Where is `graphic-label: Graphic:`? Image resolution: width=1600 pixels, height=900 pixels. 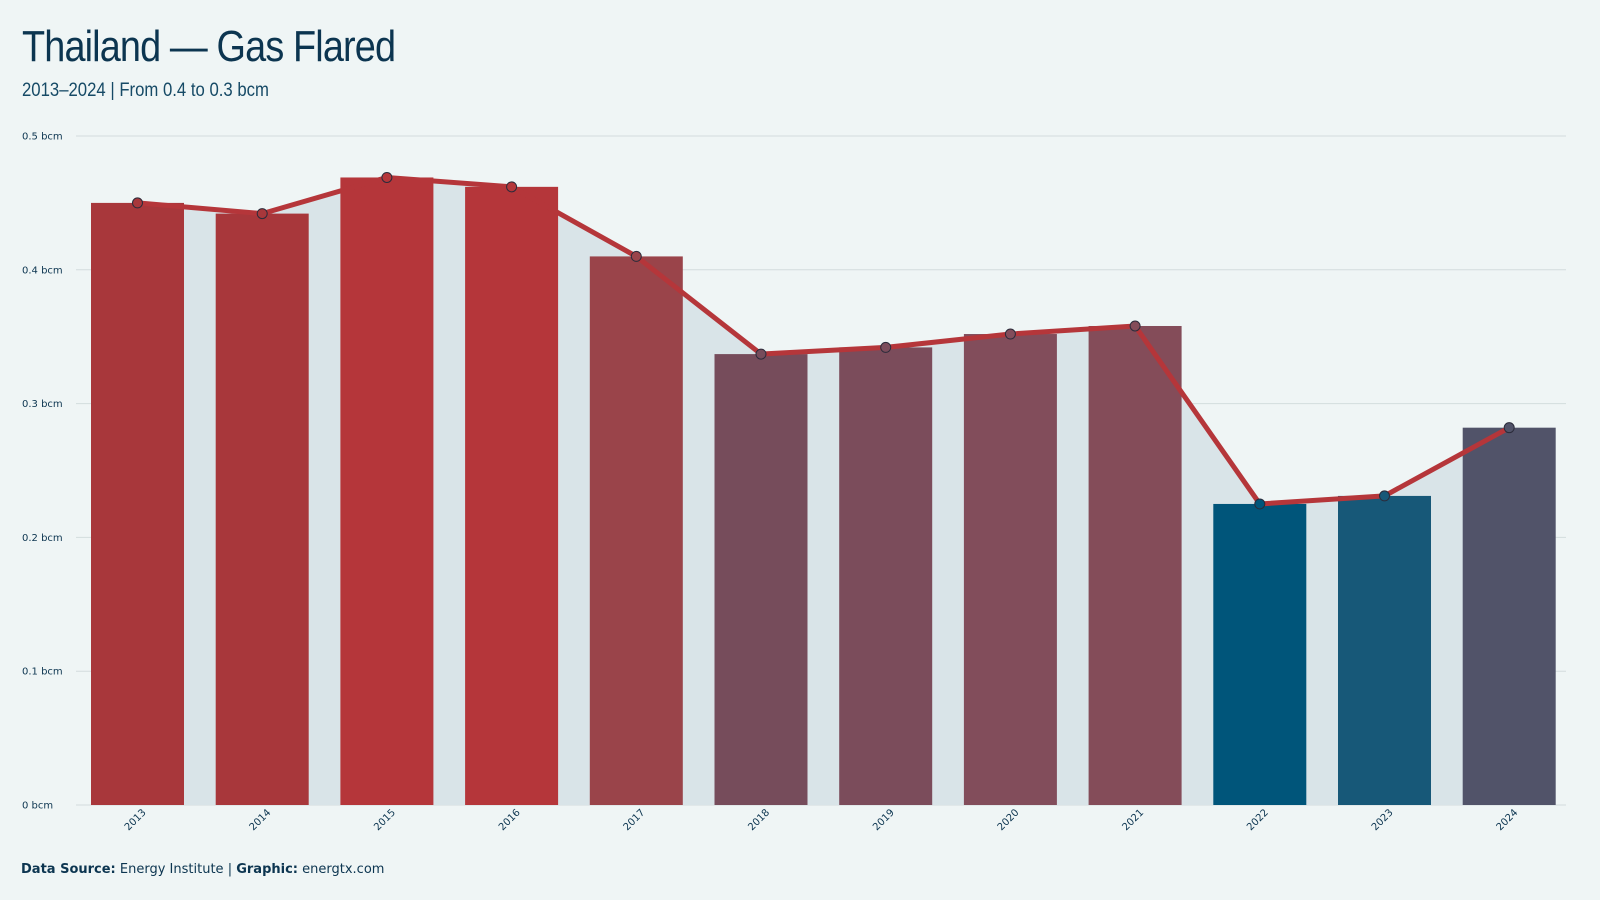
graphic-label: Graphic: is located at coordinates (267, 869).